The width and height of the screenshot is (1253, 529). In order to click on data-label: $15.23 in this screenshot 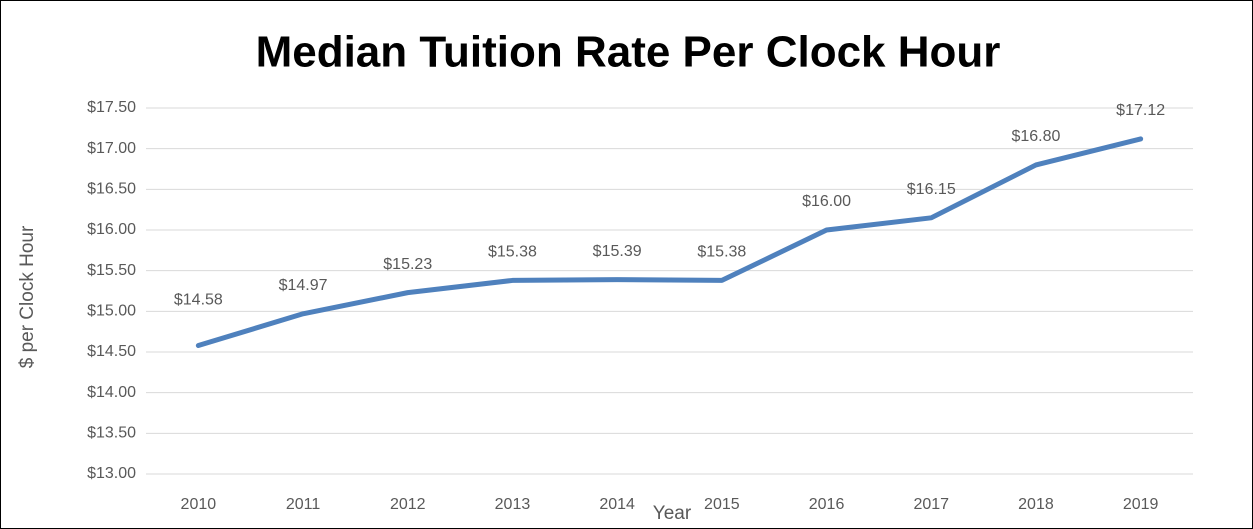, I will do `click(407, 264)`.